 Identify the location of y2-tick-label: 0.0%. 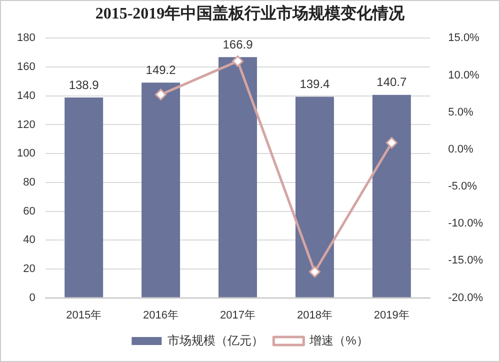
(461, 149).